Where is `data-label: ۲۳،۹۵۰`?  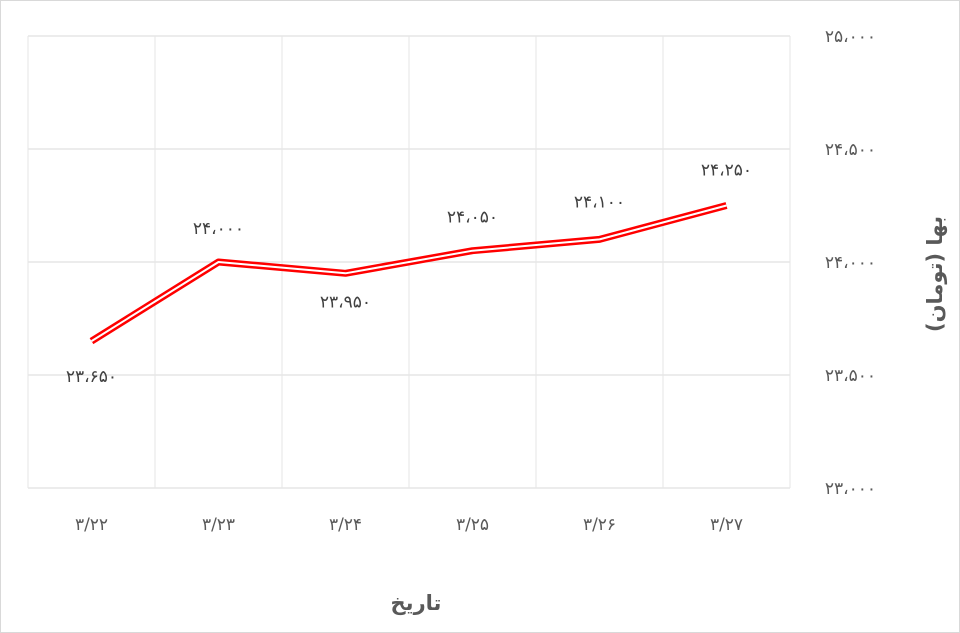 data-label: ۲۳،۹۵۰ is located at coordinates (345, 302).